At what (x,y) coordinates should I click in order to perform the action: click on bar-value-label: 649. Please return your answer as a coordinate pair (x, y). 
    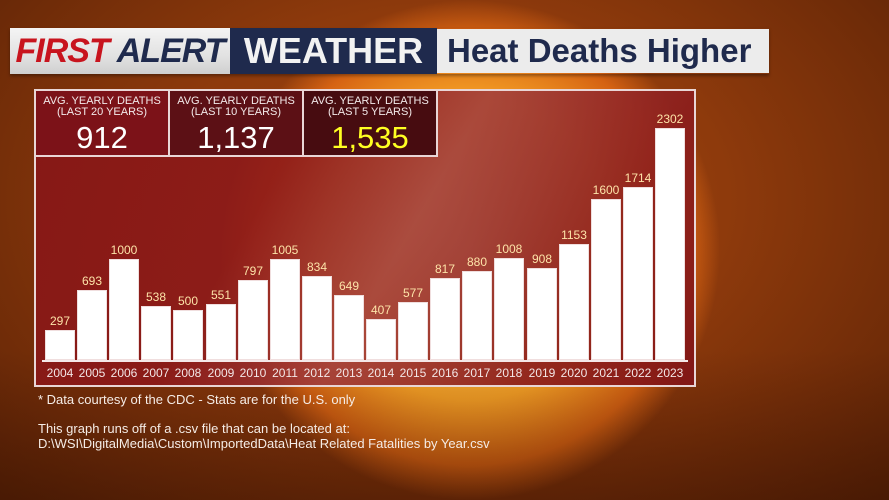
    Looking at the image, I should click on (349, 286).